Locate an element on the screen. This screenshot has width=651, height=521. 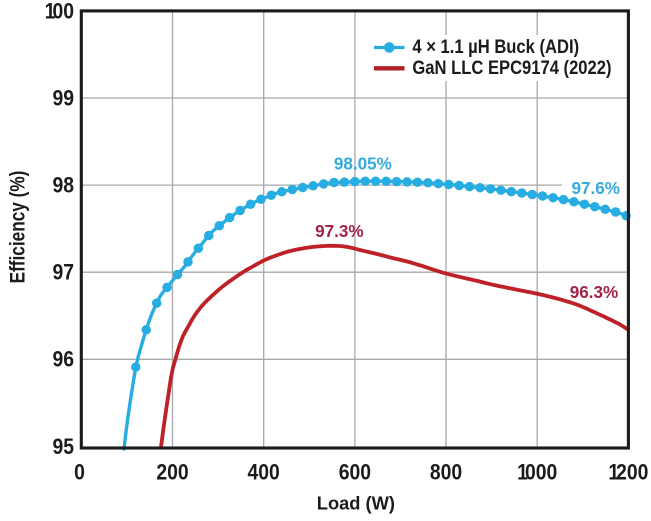
svg-text: 96.3% is located at coordinates (594, 291).